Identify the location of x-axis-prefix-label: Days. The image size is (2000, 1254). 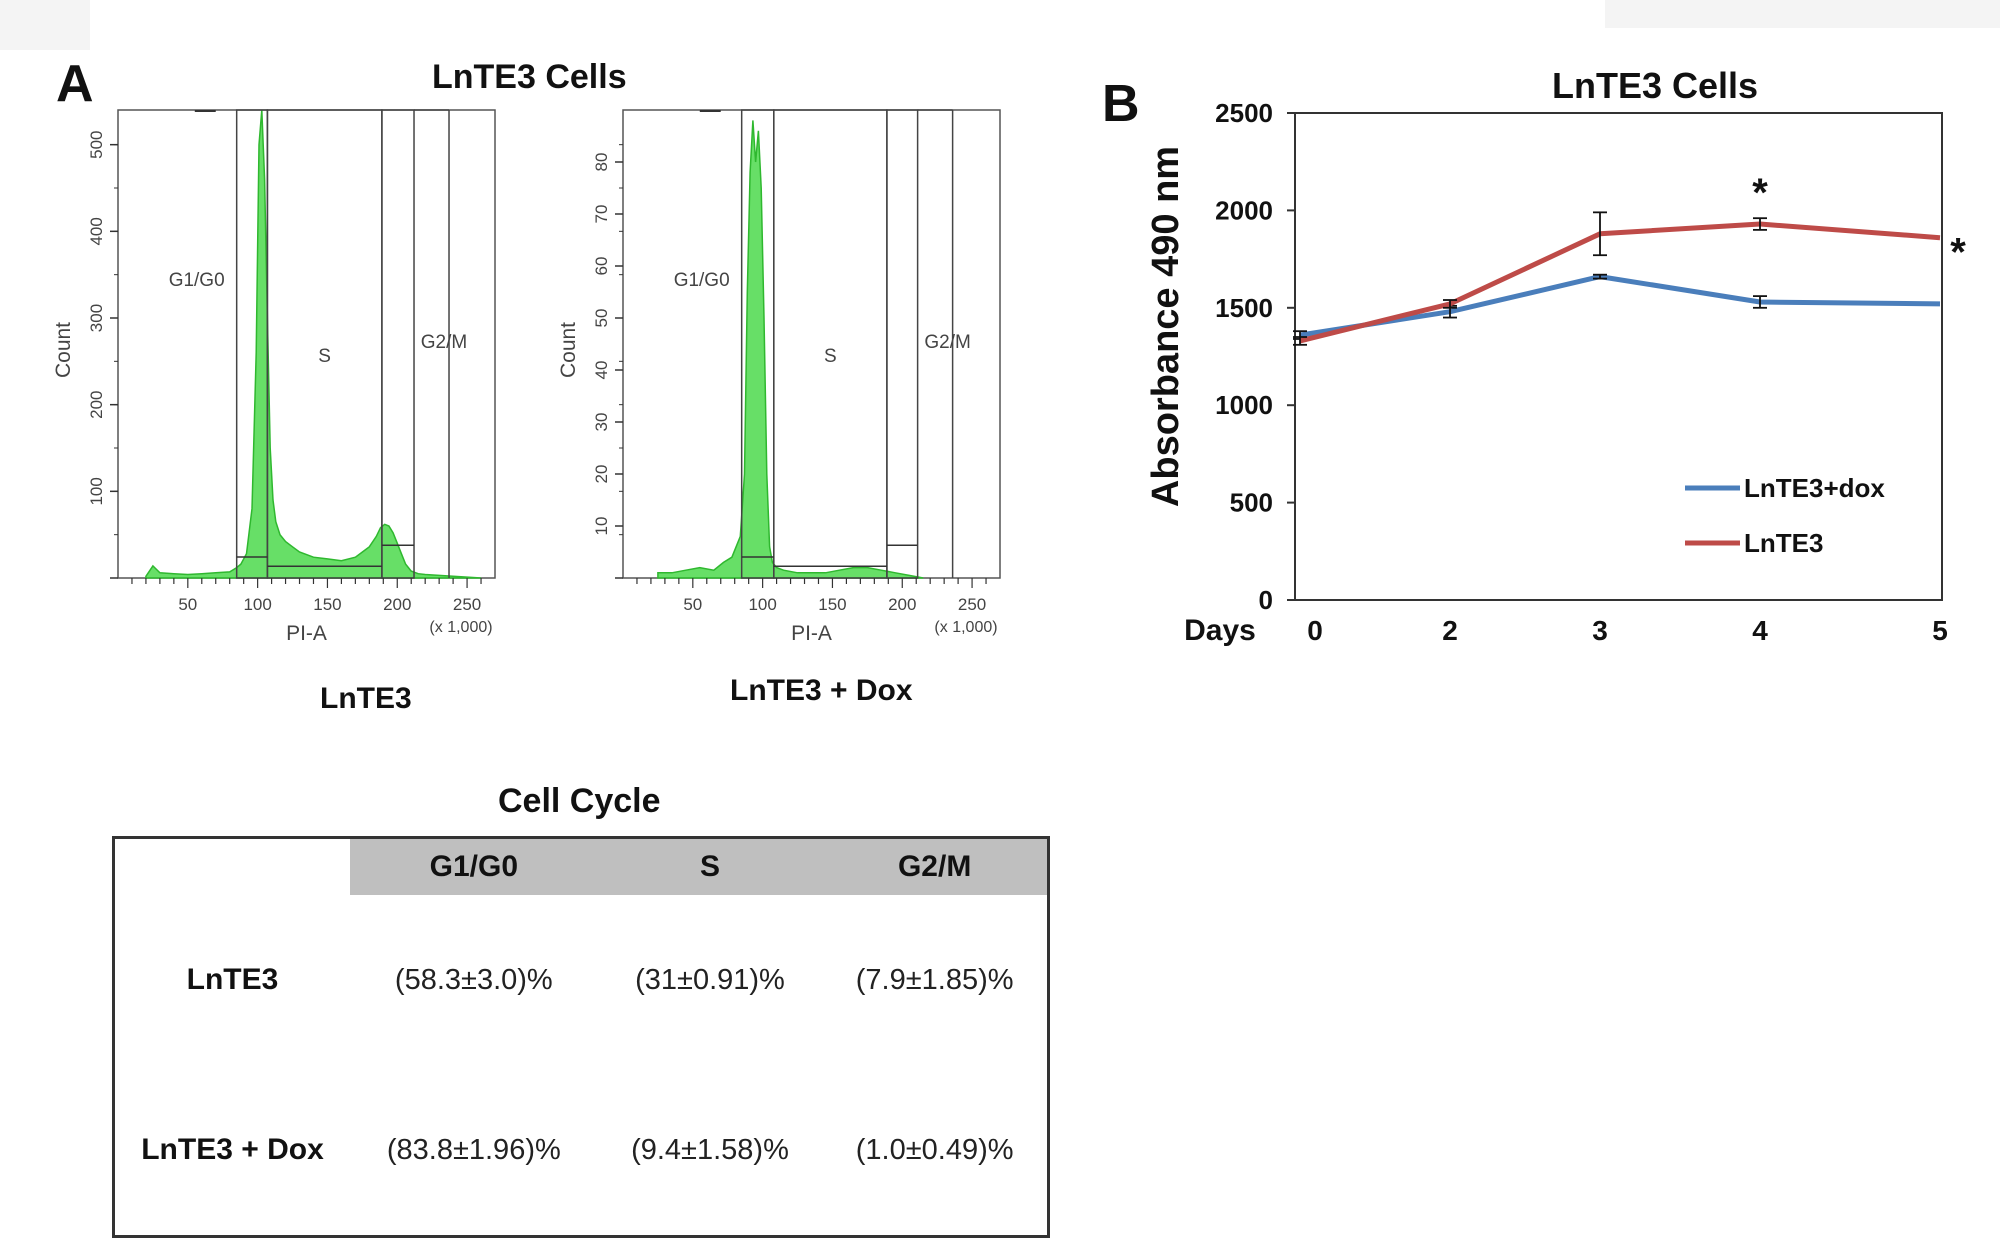
(1220, 630).